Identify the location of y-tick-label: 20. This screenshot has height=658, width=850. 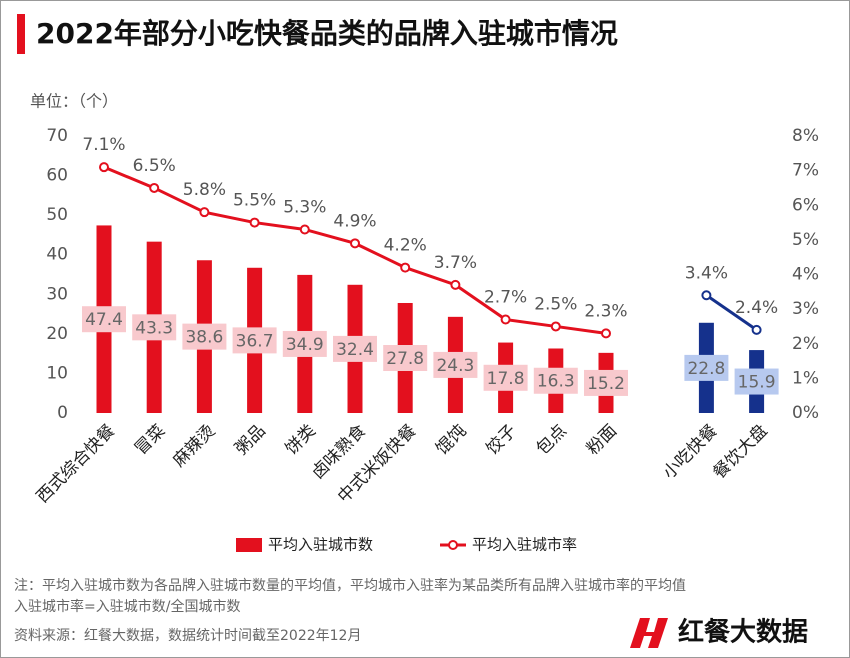
(57, 334).